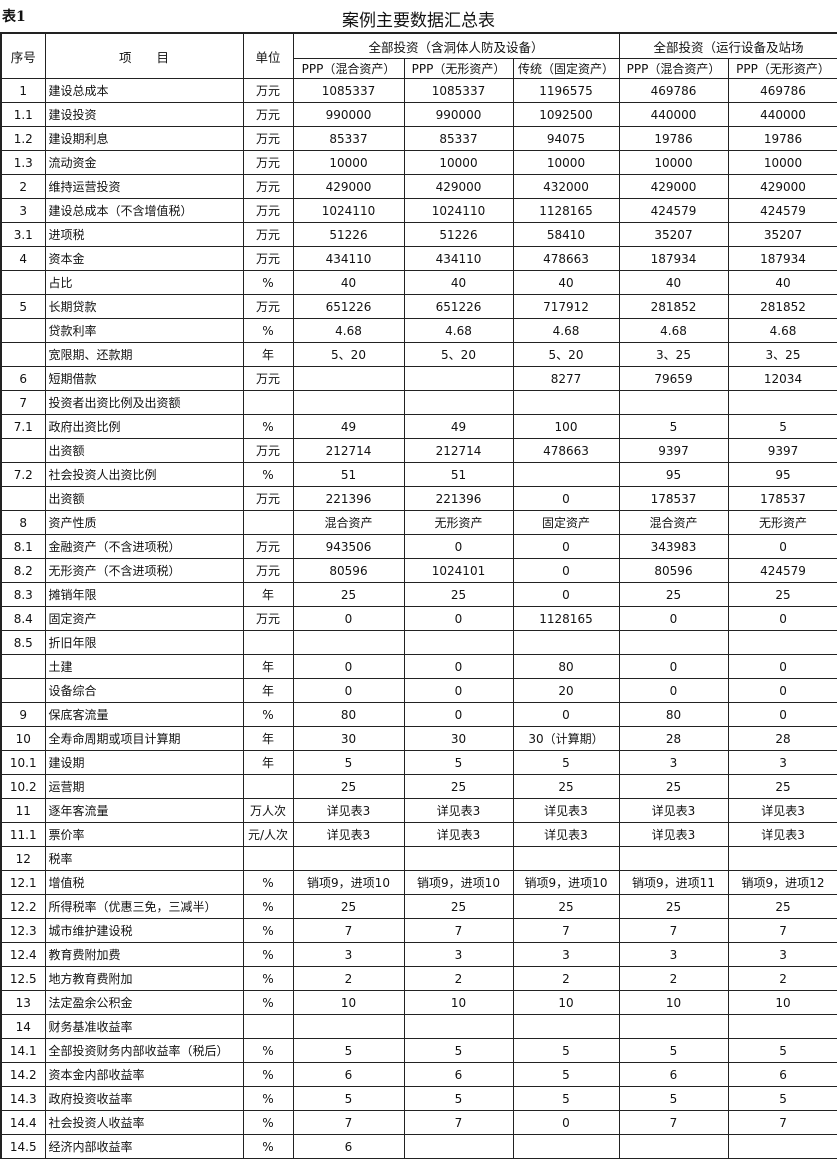  What do you see at coordinates (673, 738) in the screenshot?
I see `cell-value: 28` at bounding box center [673, 738].